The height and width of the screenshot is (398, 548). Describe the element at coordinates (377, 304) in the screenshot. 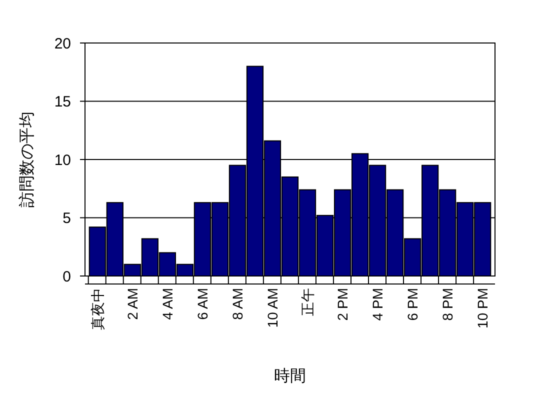

I see `x-tick-label: 4 PM` at that location.